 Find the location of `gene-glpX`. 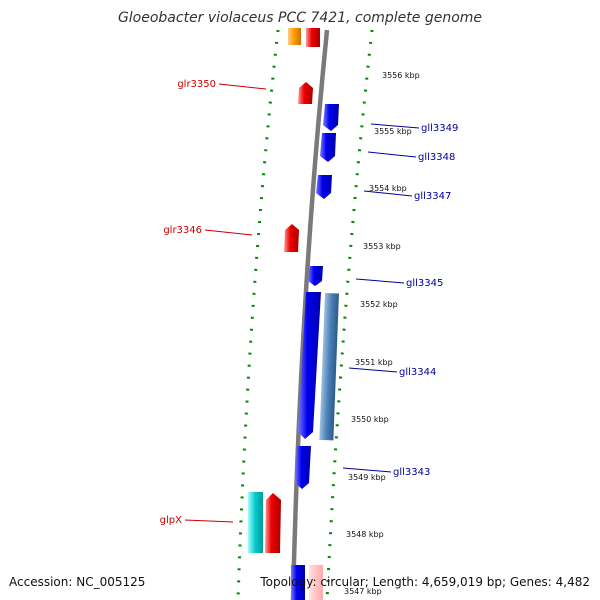

gene-glpX is located at coordinates (273, 523).